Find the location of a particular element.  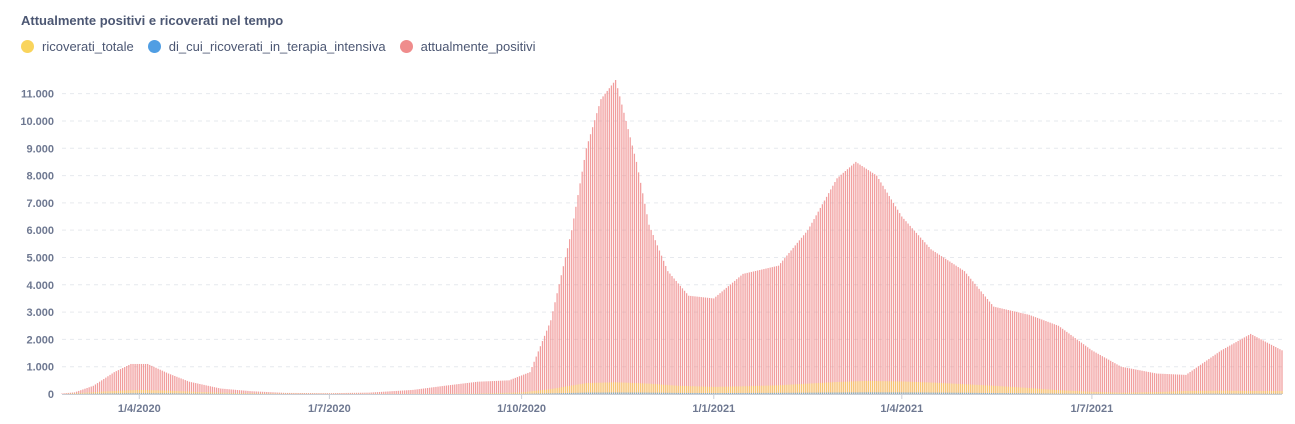

legend-item-ricoverati-totale: ricoverati_totale is located at coordinates (77, 46).